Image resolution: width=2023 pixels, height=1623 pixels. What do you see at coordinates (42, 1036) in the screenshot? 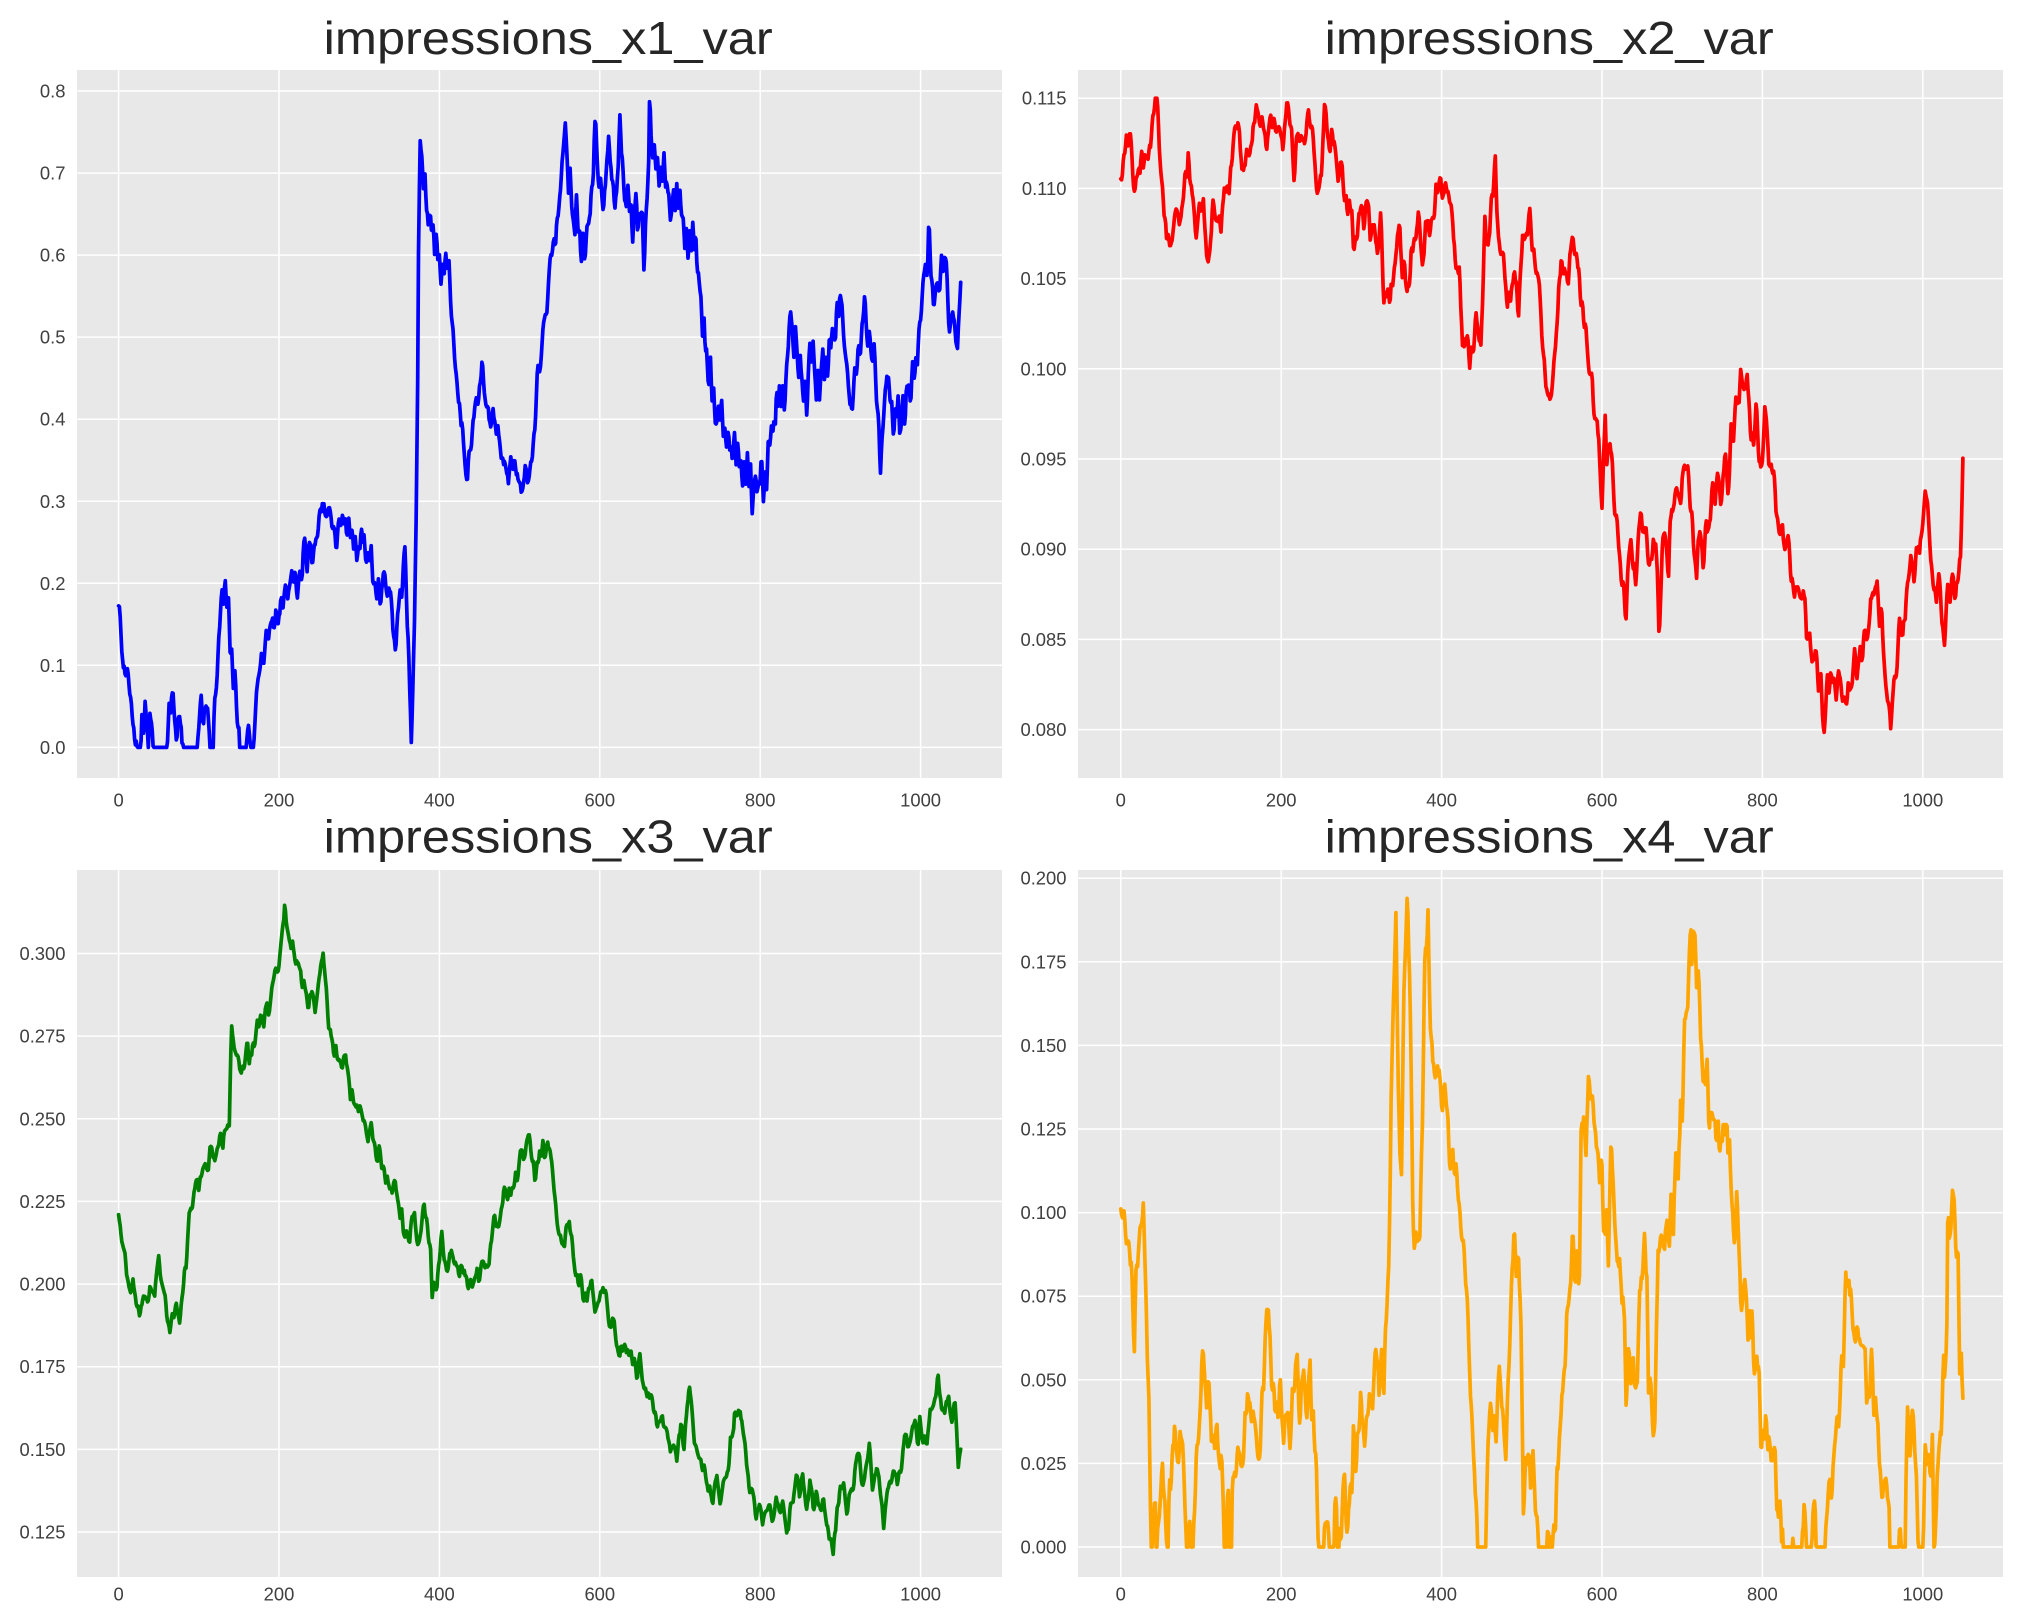
I see `svg-text: 0.275` at bounding box center [42, 1036].